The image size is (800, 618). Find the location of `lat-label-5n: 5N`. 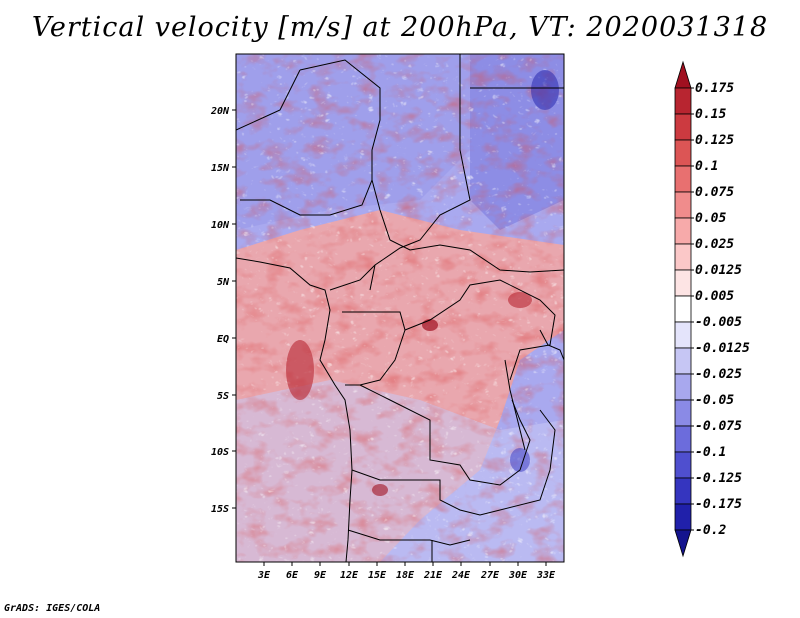

lat-label-5n: 5N is located at coordinates (223, 282).